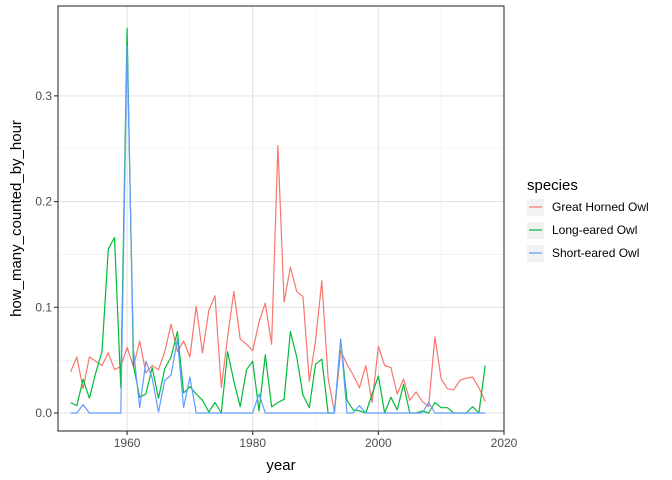 The height and width of the screenshot is (480, 672). Describe the element at coordinates (43, 202) in the screenshot. I see `y-tick-label: 0.2` at that location.